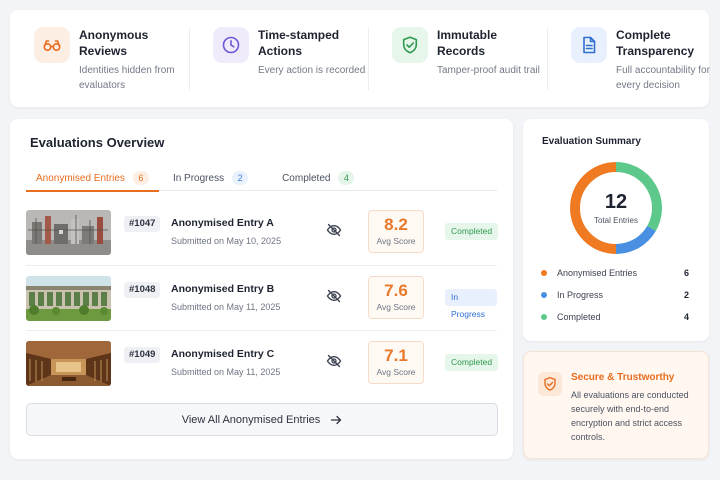 The width and height of the screenshot is (720, 480). What do you see at coordinates (396, 224) in the screenshot?
I see `avg-score-value: 8.2` at bounding box center [396, 224].